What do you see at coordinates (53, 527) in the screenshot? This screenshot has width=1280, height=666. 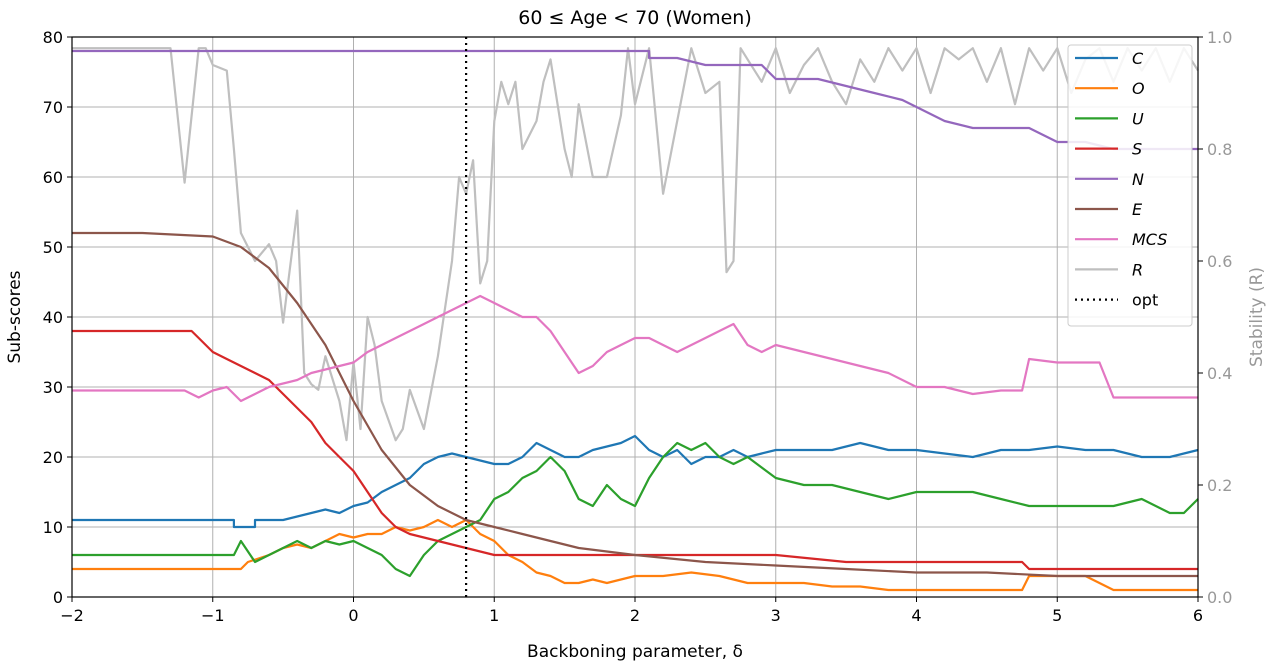 I see `y-tick-label: 10` at bounding box center [53, 527].